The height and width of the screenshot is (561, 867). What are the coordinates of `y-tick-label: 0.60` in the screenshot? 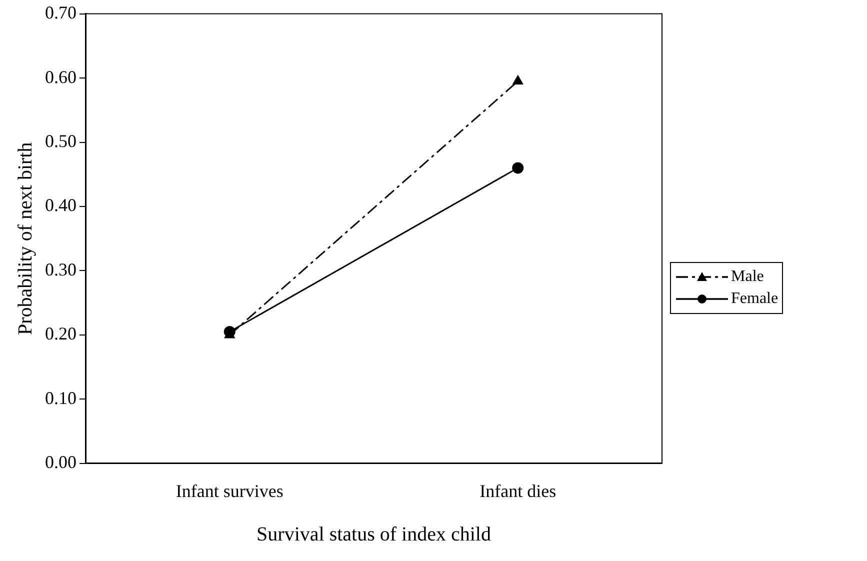 It's located at (60, 76).